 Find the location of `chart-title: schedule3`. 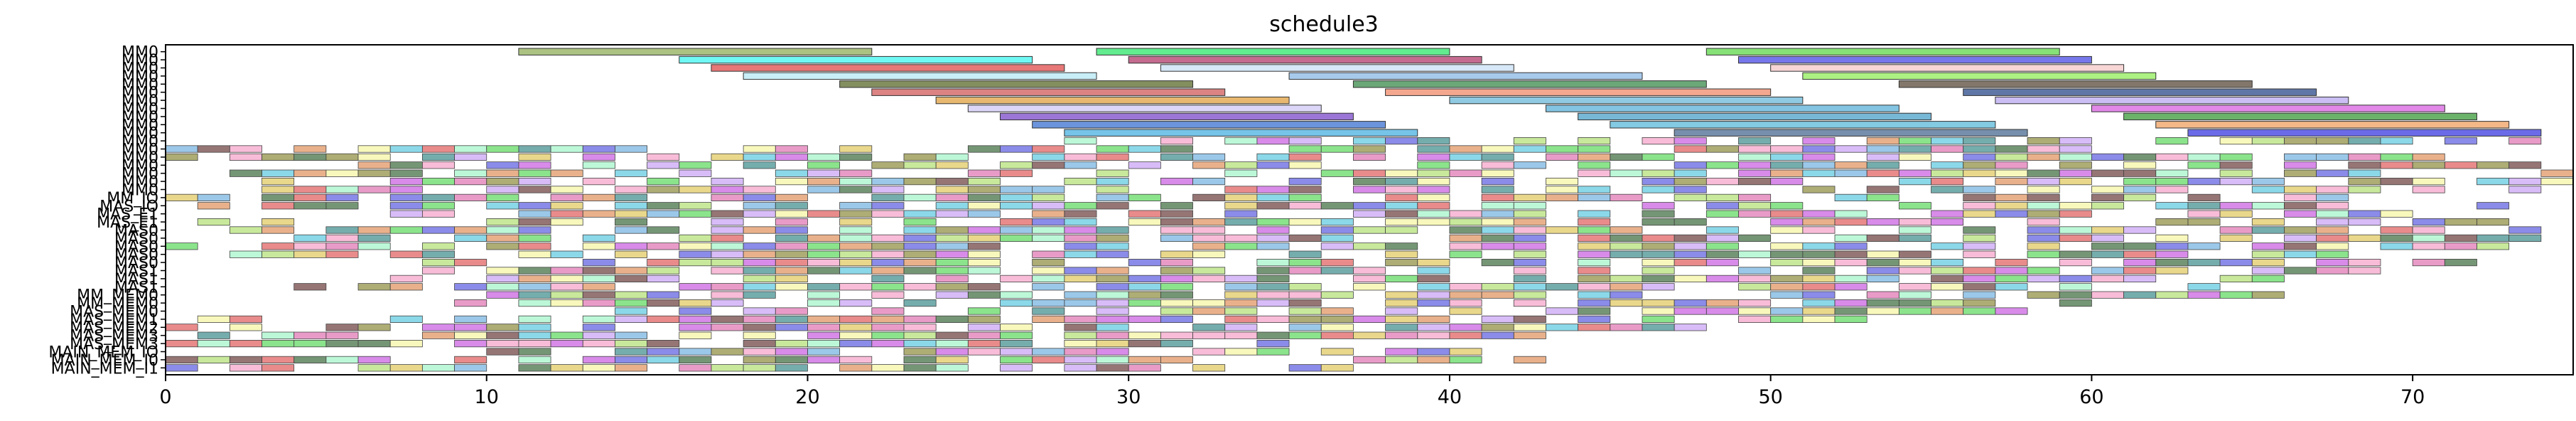

chart-title: schedule3 is located at coordinates (1324, 25).